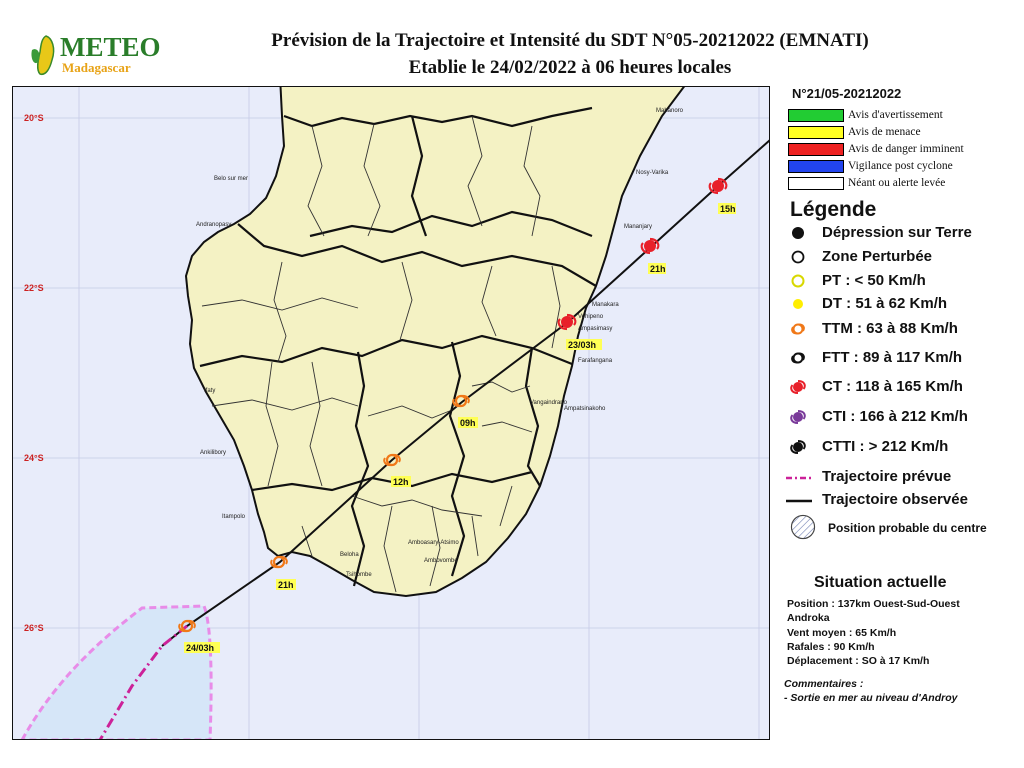 The image size is (1024, 768). Describe the element at coordinates (652, 173) in the screenshot. I see `place-label: Nosy-Varika` at that location.